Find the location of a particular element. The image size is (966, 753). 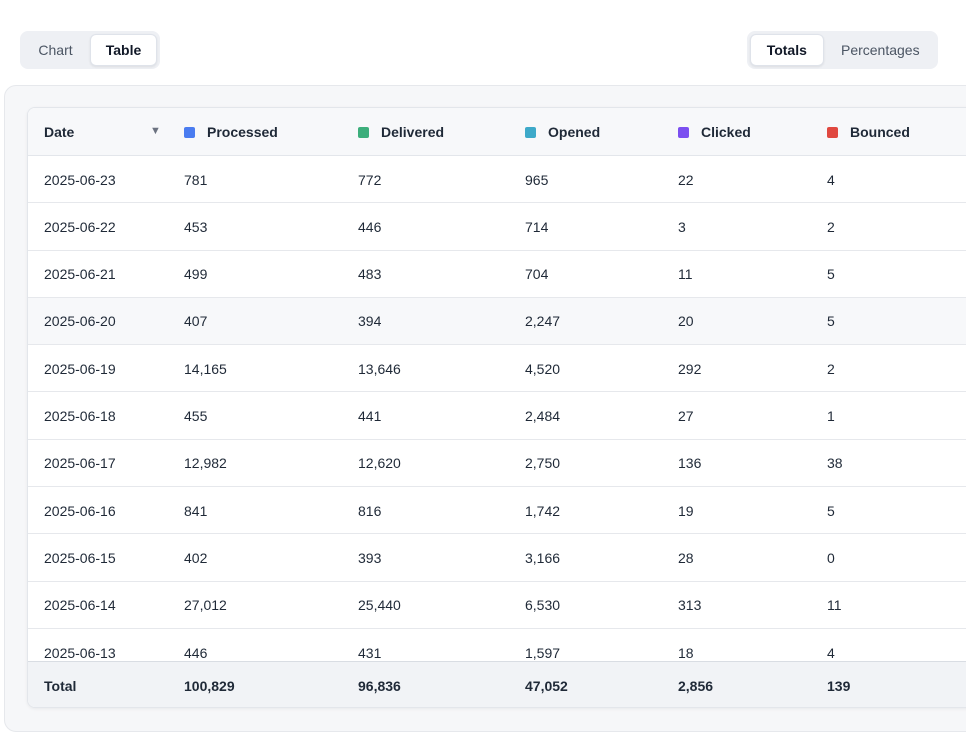

cell-processed: 12,982 is located at coordinates (205, 463).